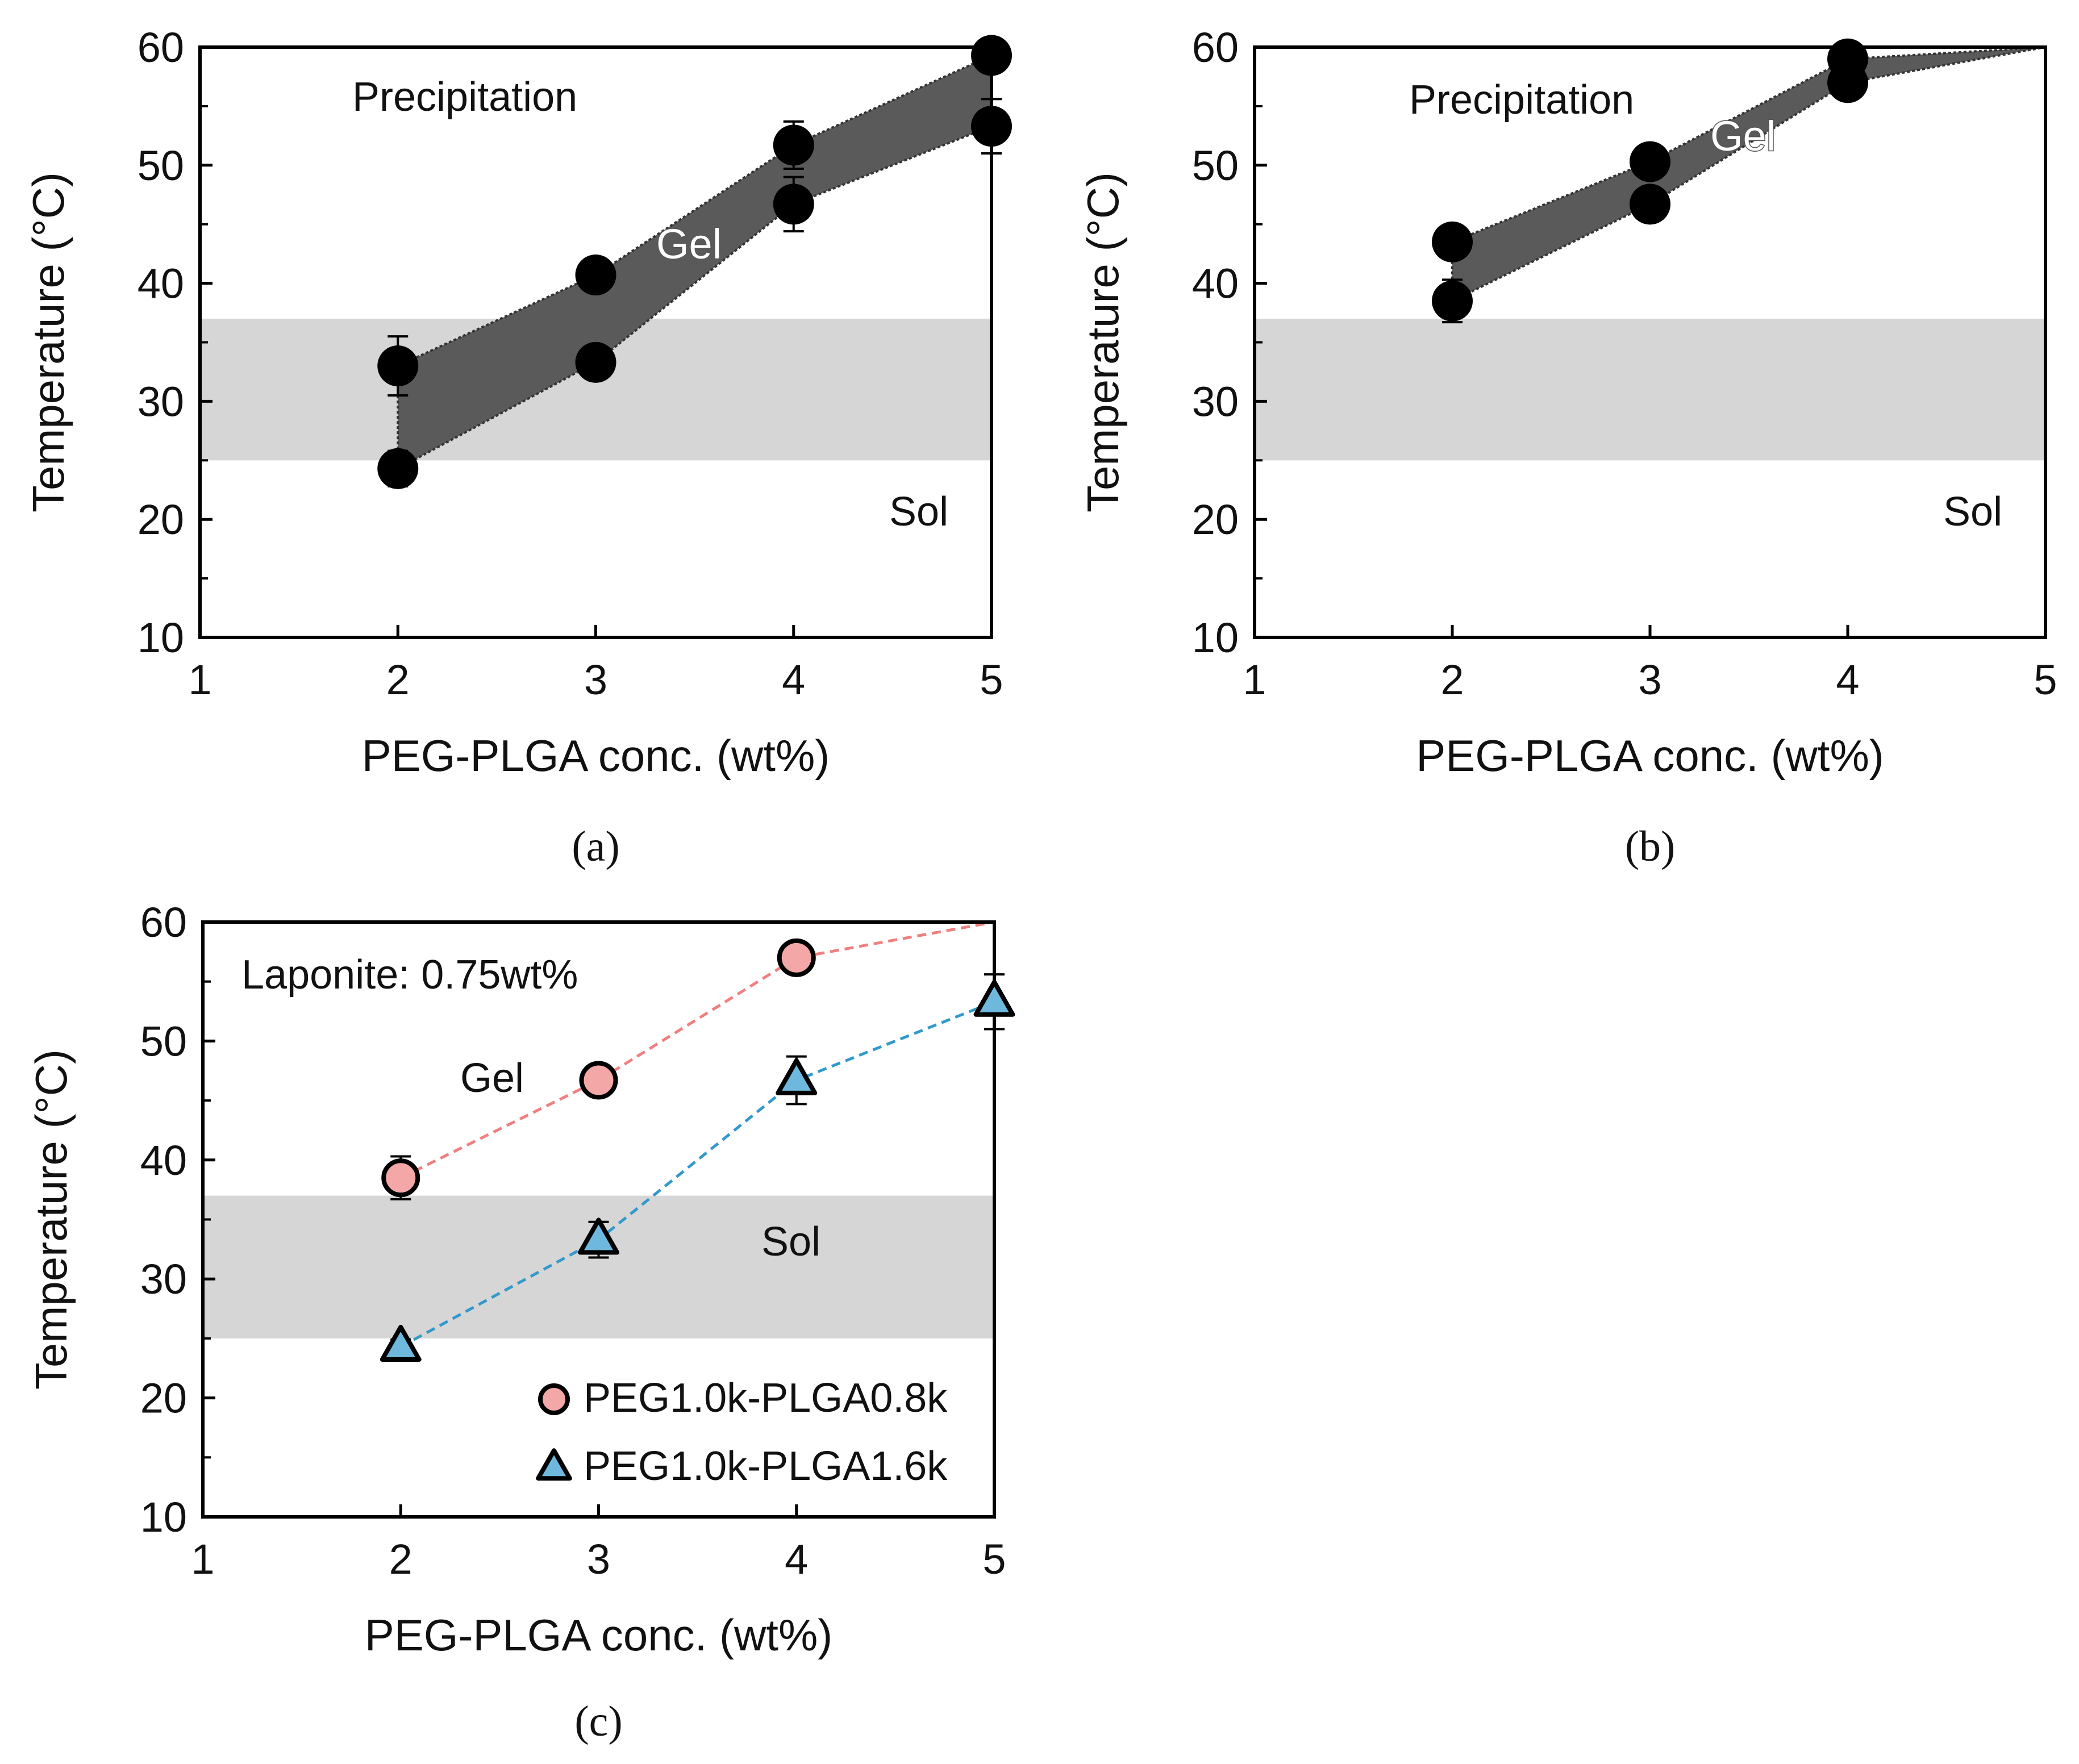 This screenshot has height=1764, width=2079. Describe the element at coordinates (766, 1398) in the screenshot. I see `legend-label: PEG1.0k-PLGA0.8k` at that location.